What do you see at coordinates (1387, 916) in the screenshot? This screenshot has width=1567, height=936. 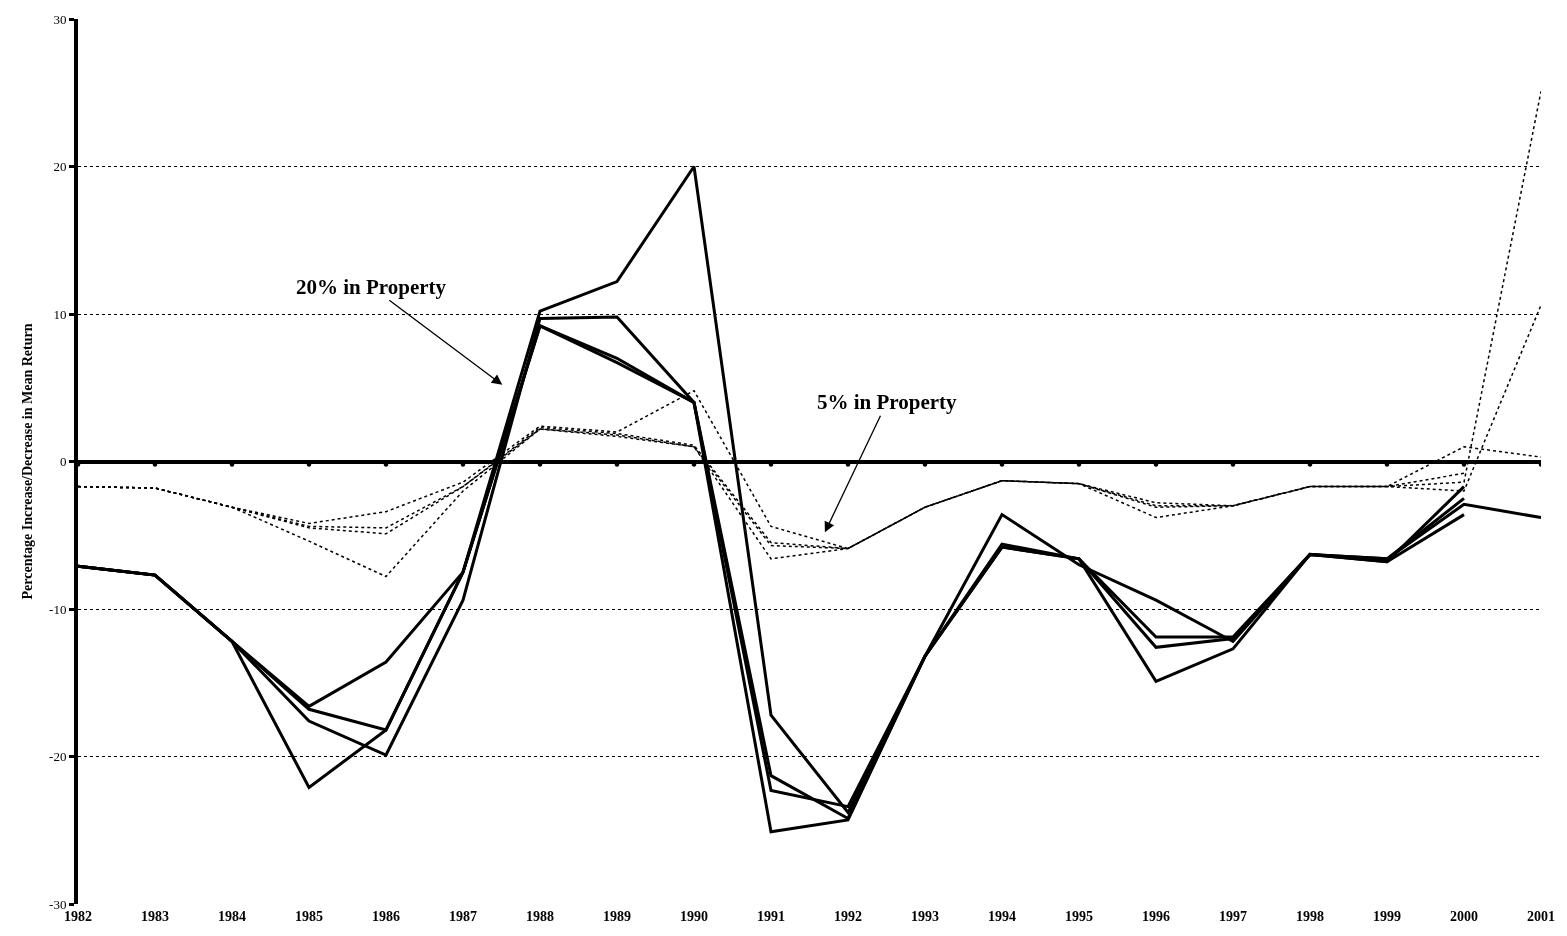 I see `x-tick-label: 1999` at bounding box center [1387, 916].